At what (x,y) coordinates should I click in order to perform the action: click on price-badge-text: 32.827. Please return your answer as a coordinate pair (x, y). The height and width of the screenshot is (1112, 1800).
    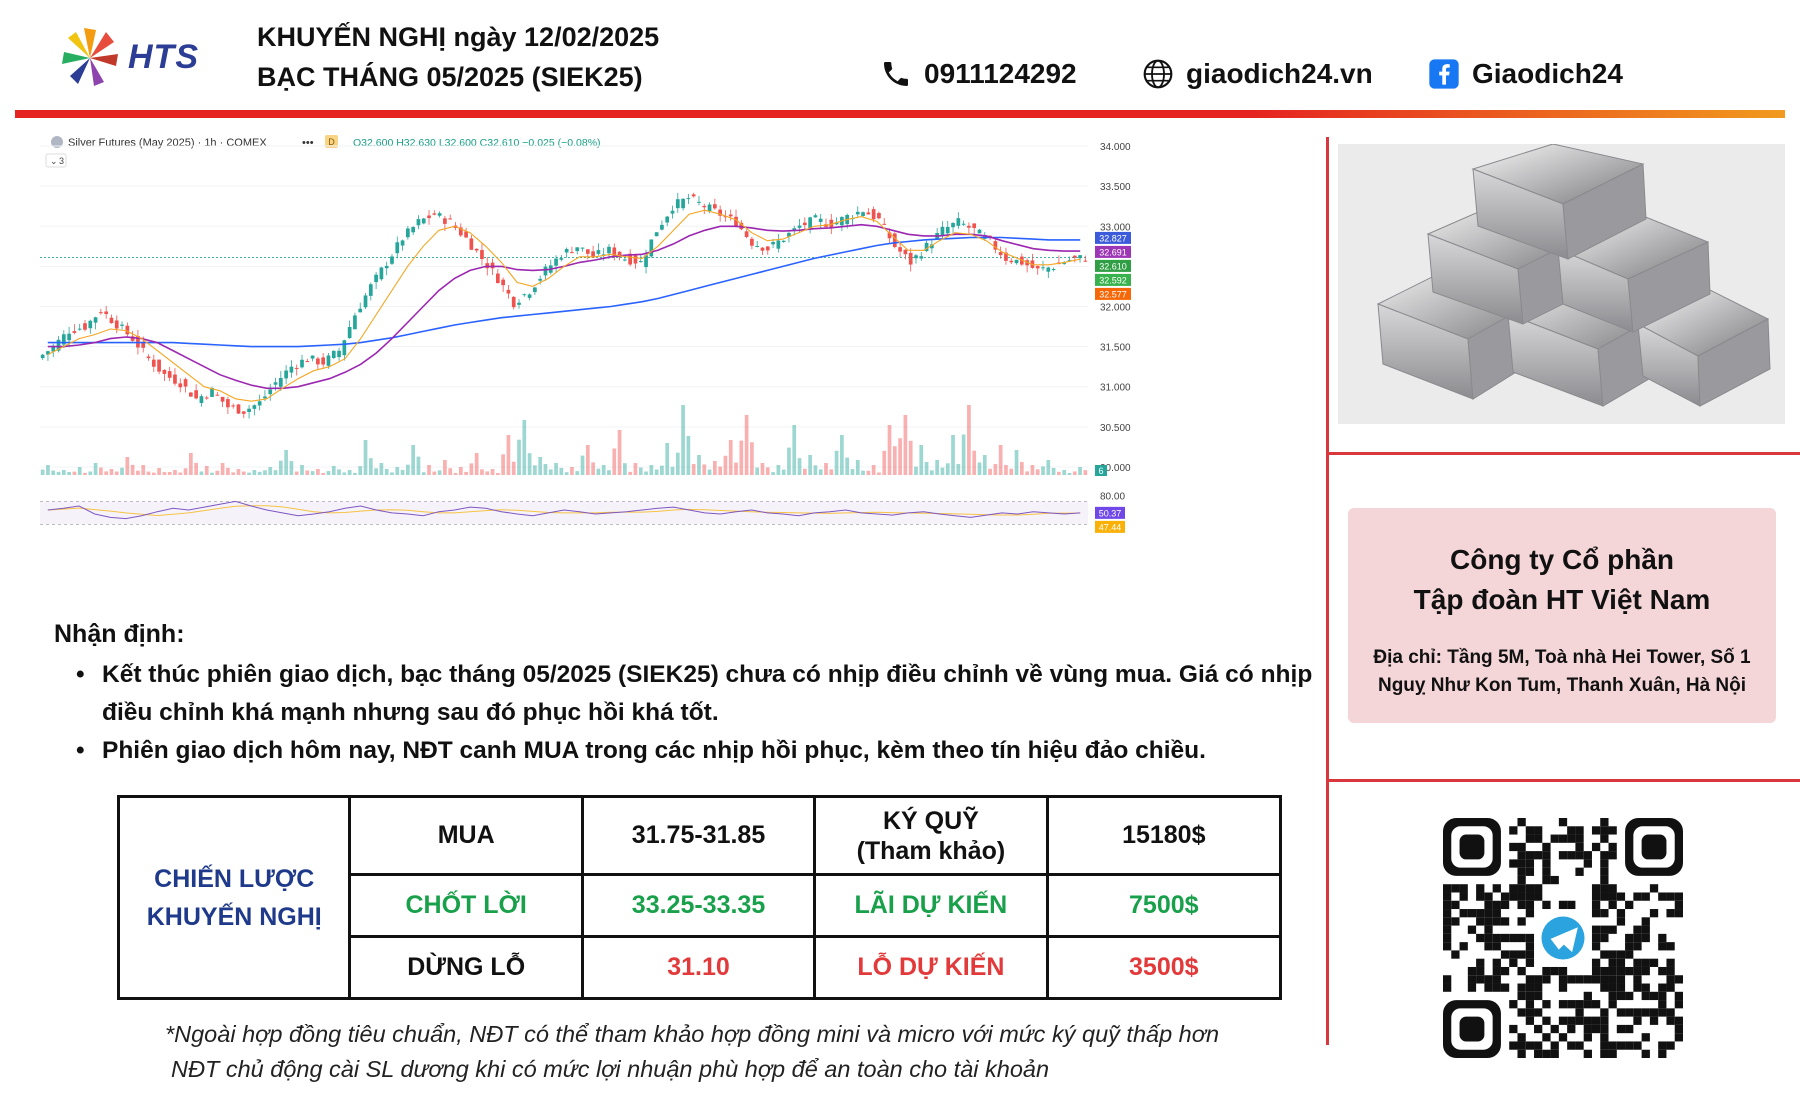
    Looking at the image, I should click on (1113, 238).